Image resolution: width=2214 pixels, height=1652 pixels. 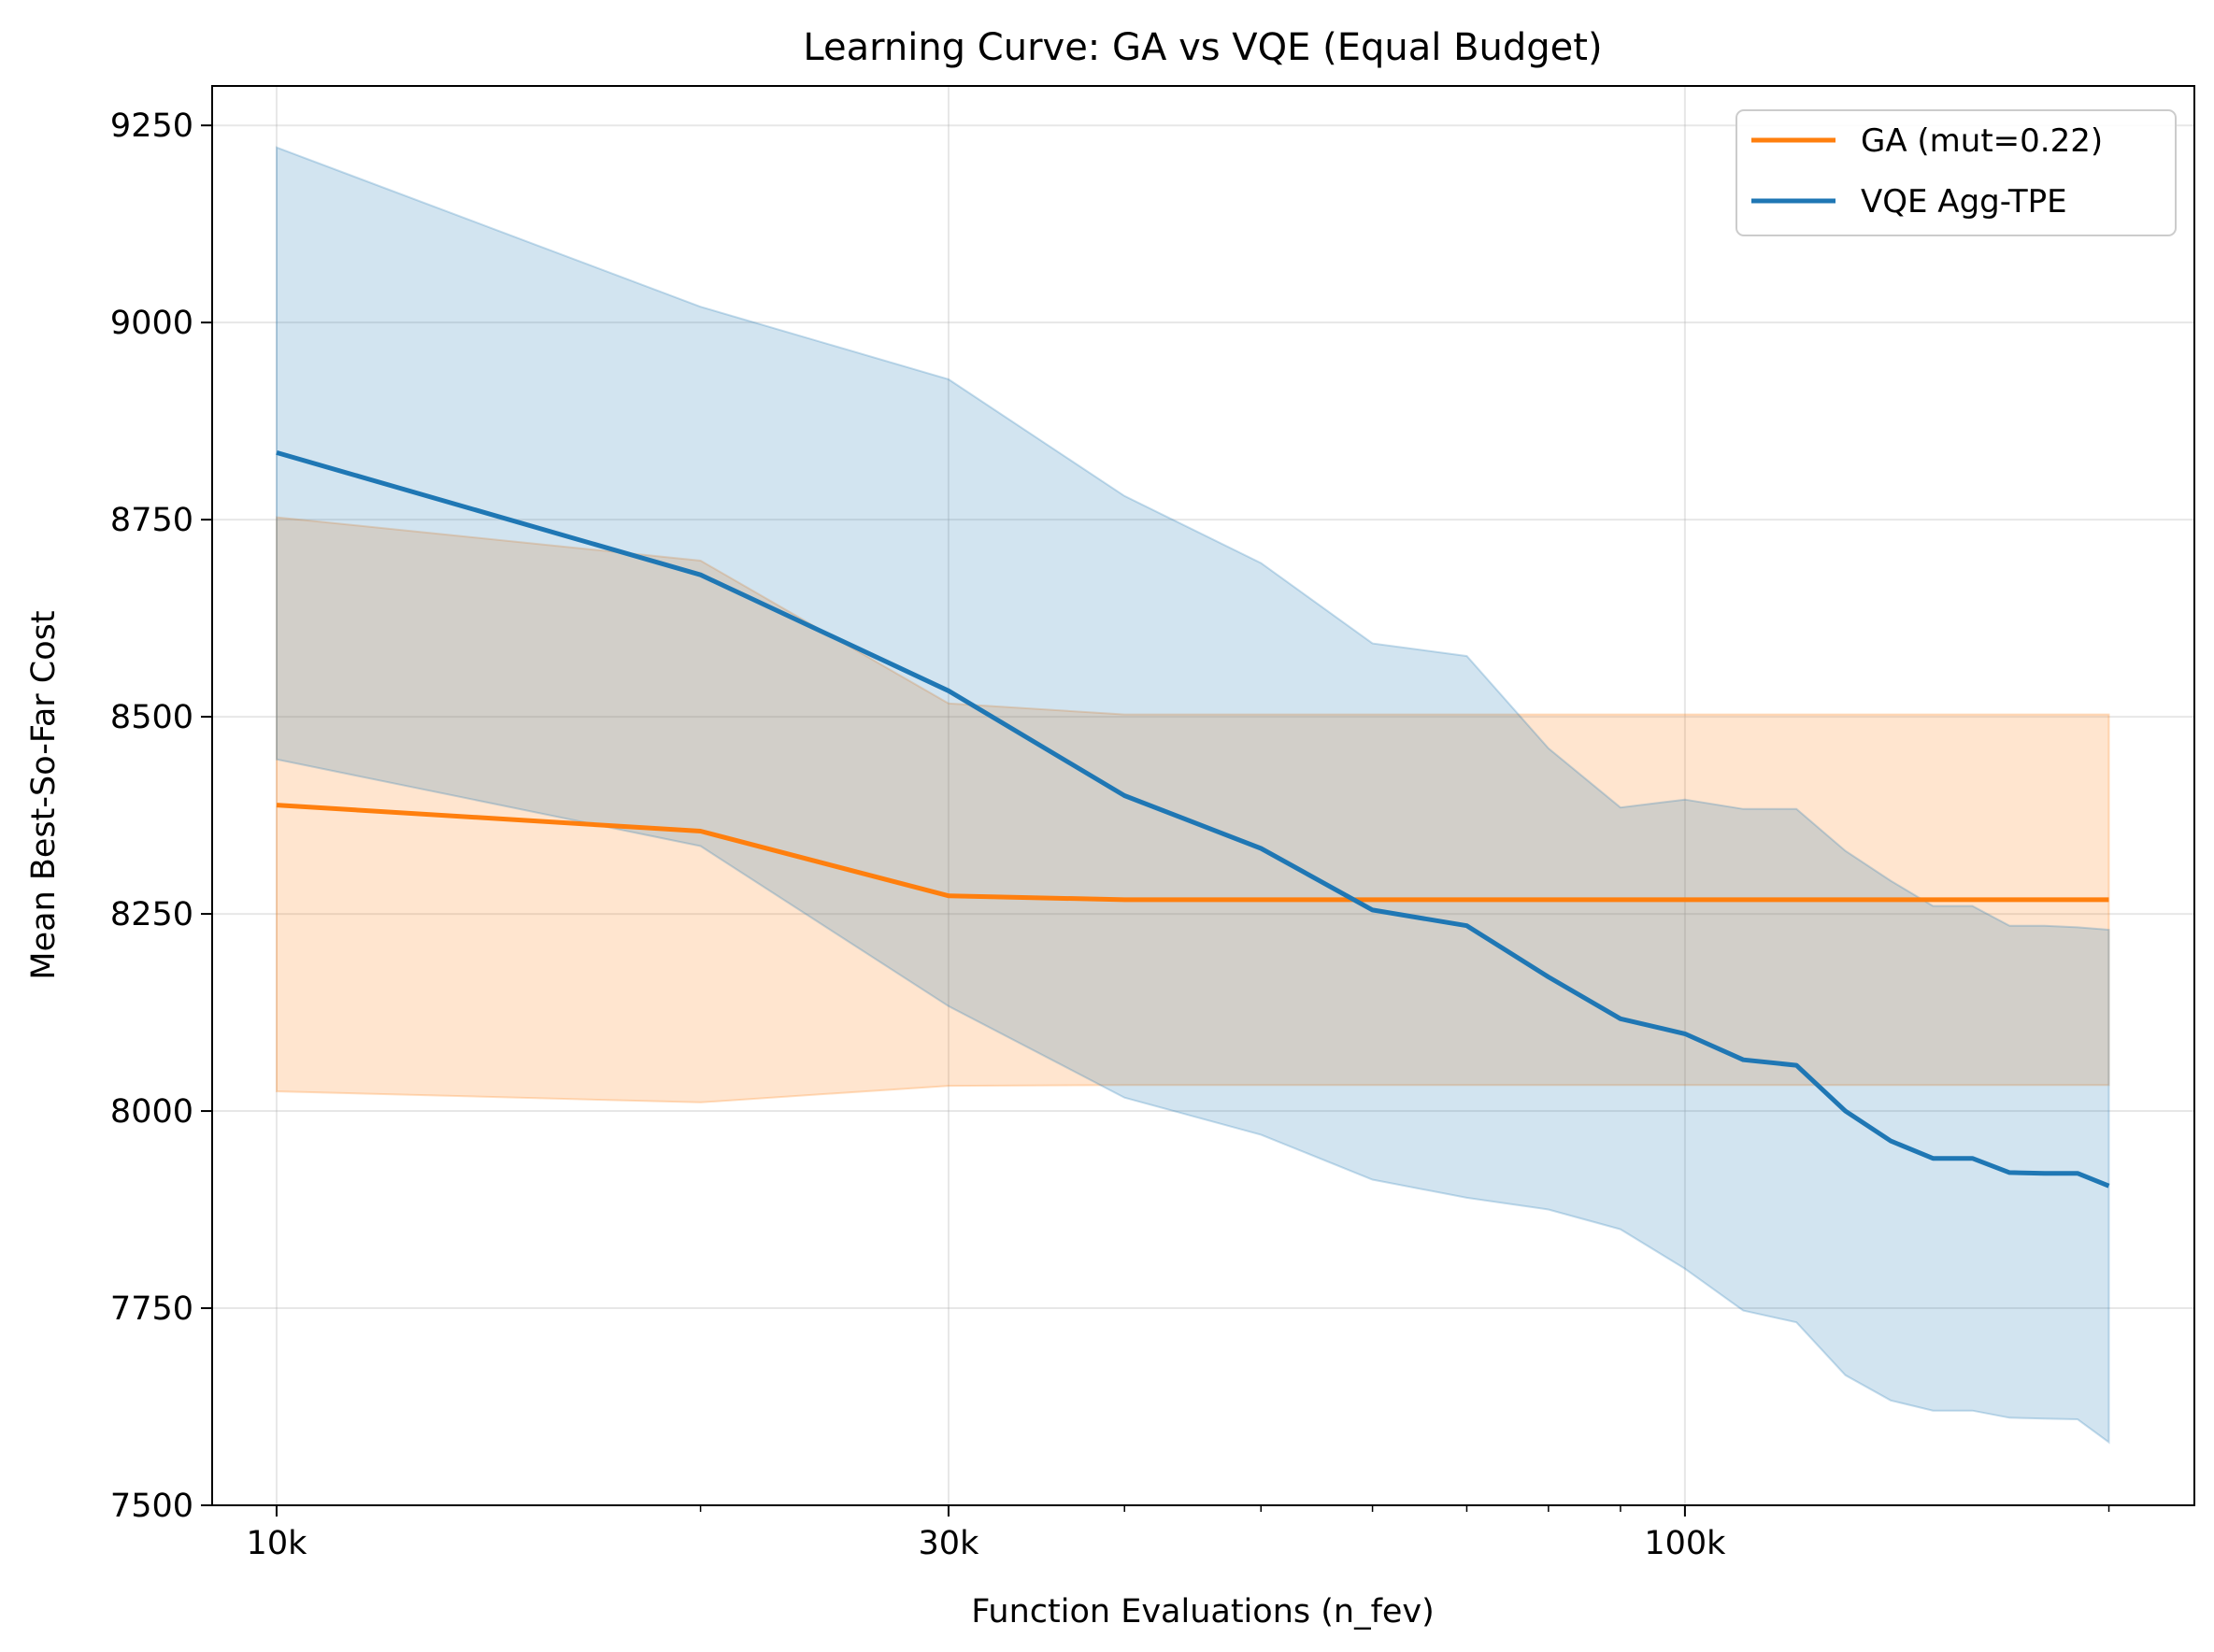 I want to click on y-tick-label: 8500, so click(x=151, y=717).